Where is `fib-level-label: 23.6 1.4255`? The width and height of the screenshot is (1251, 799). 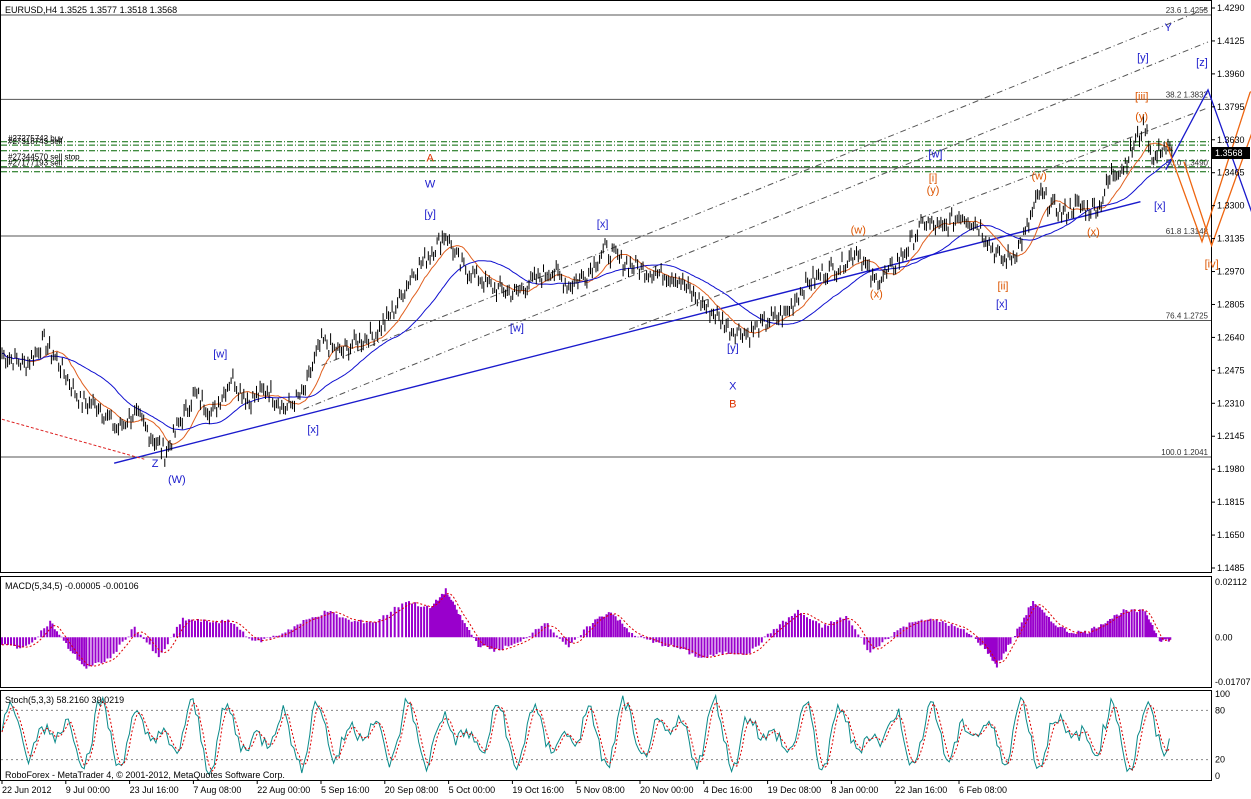 fib-level-label: 23.6 1.4255 is located at coordinates (1187, 10).